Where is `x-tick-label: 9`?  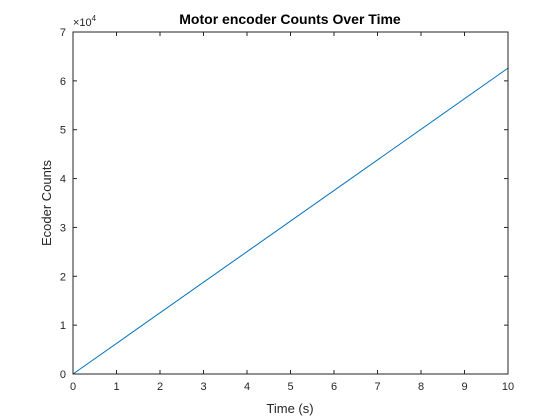 x-tick-label: 9 is located at coordinates (464, 387).